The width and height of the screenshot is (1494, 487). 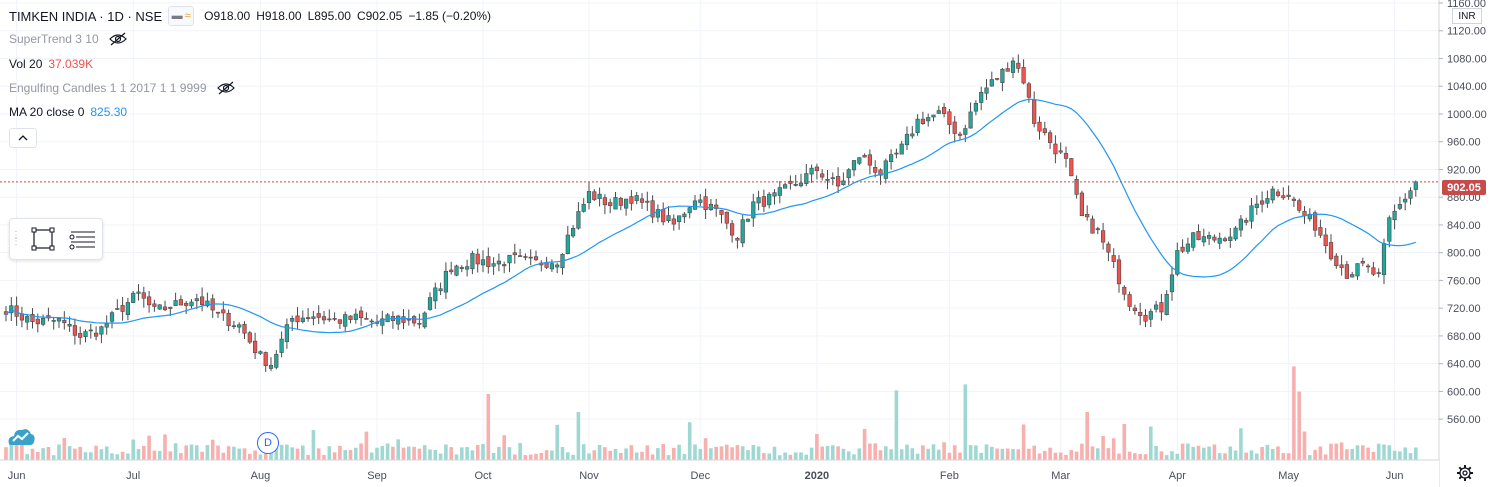 I want to click on tradingview-logo-icon, so click(x=21, y=436).